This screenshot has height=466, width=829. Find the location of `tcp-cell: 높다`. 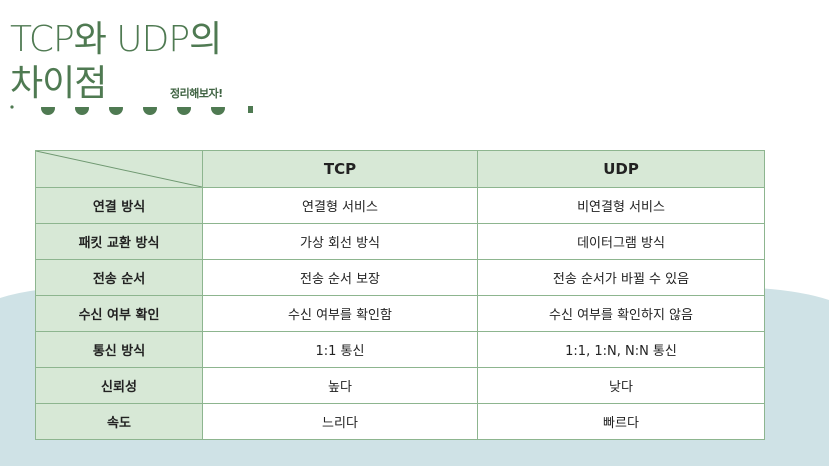

tcp-cell: 높다 is located at coordinates (340, 385).